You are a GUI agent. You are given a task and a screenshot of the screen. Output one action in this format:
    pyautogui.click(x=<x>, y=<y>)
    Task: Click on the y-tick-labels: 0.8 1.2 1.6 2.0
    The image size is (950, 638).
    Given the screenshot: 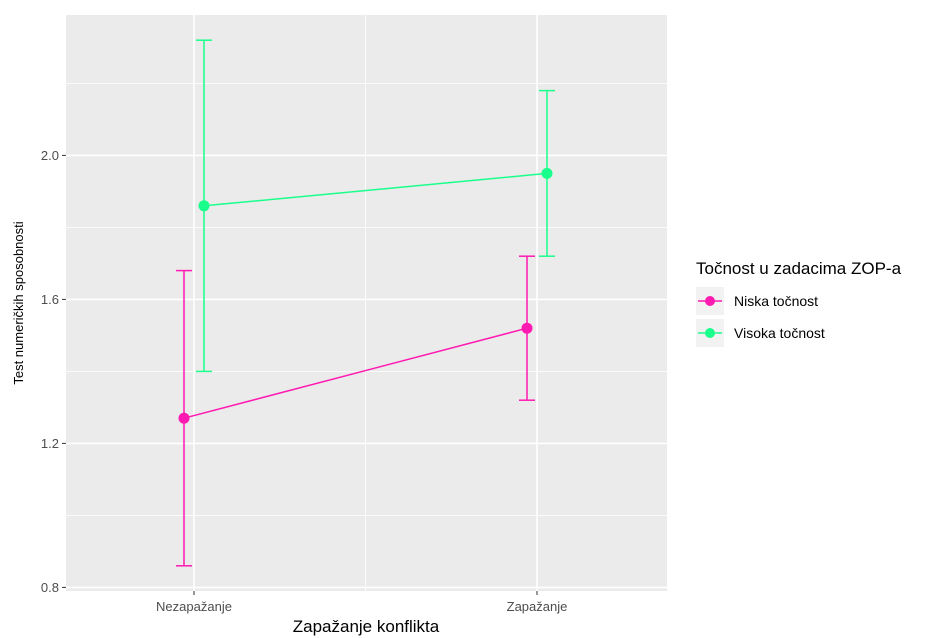 What is the action you would take?
    pyautogui.click(x=50, y=371)
    